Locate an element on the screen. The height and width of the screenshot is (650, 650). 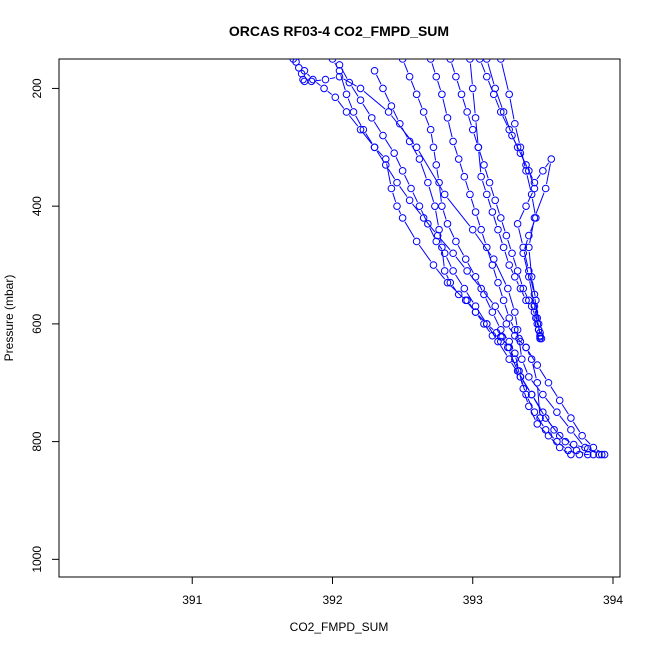
y-tick-label: 200 is located at coordinates (37, 88).